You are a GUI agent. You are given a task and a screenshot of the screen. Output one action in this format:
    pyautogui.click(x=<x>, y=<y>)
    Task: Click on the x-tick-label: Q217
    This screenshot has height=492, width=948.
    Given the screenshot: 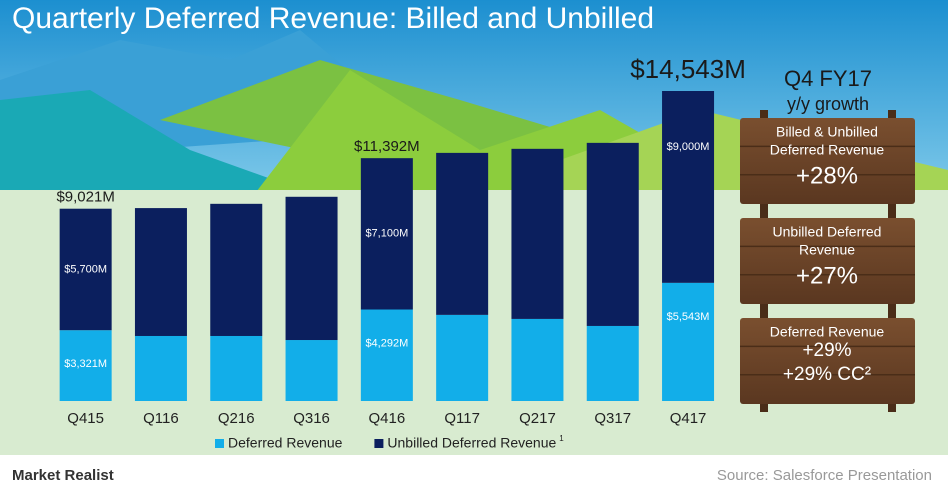 What is the action you would take?
    pyautogui.click(x=537, y=418)
    